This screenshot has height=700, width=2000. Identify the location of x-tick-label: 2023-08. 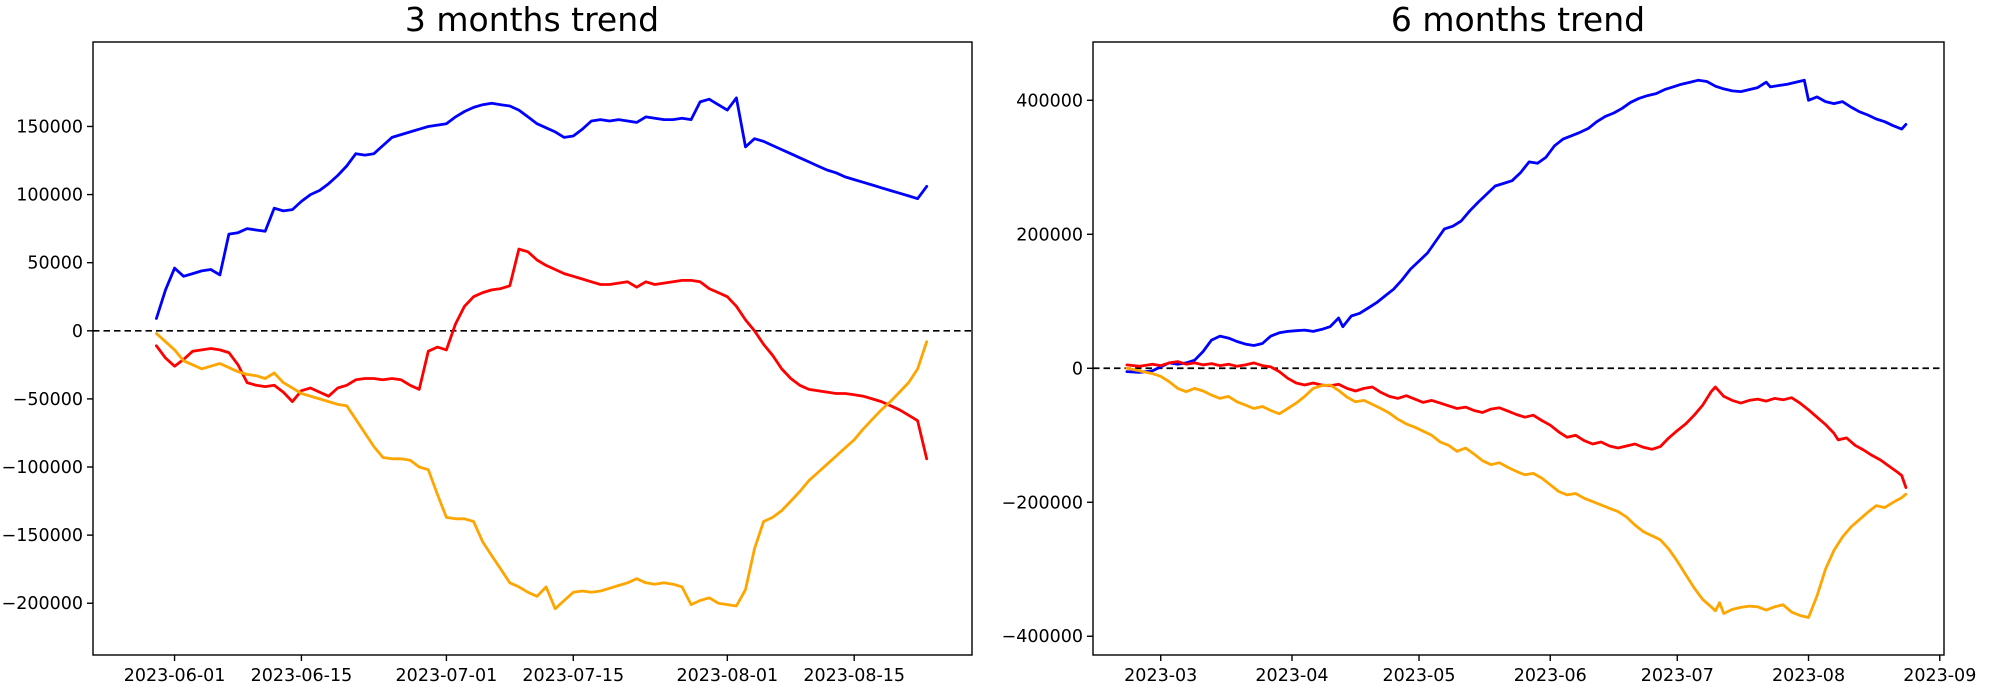
(1808, 676).